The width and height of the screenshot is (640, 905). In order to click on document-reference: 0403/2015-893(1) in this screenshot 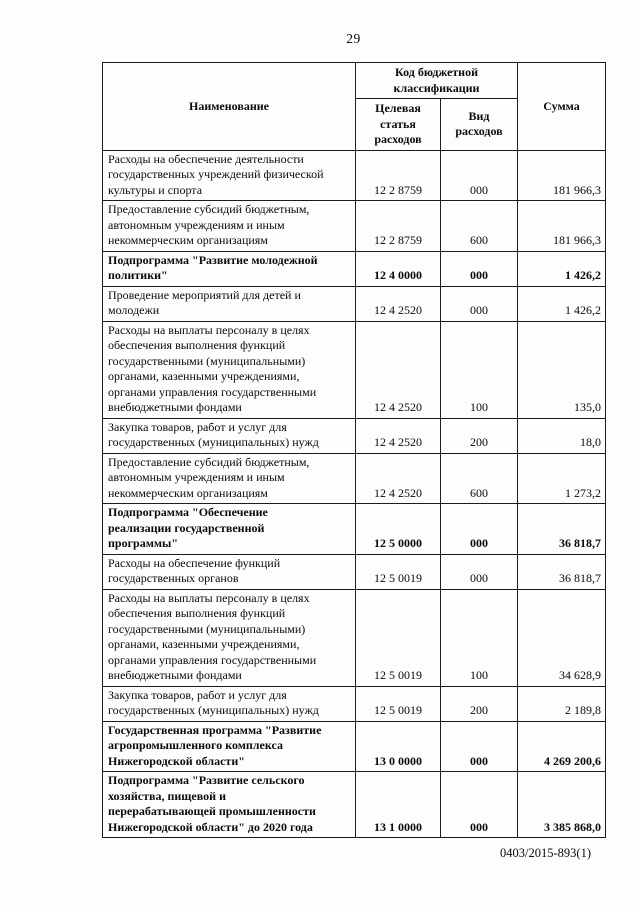, I will do `click(545, 853)`.